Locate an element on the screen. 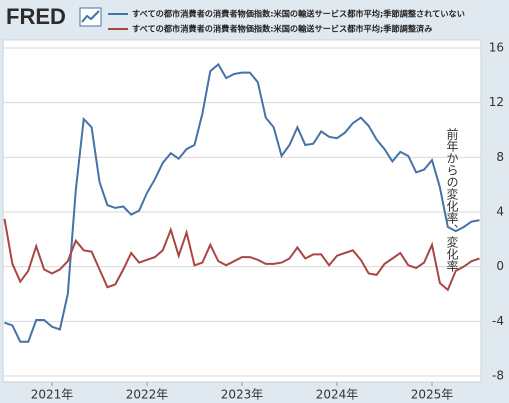  x-tick-label: 2024年 is located at coordinates (337, 395).